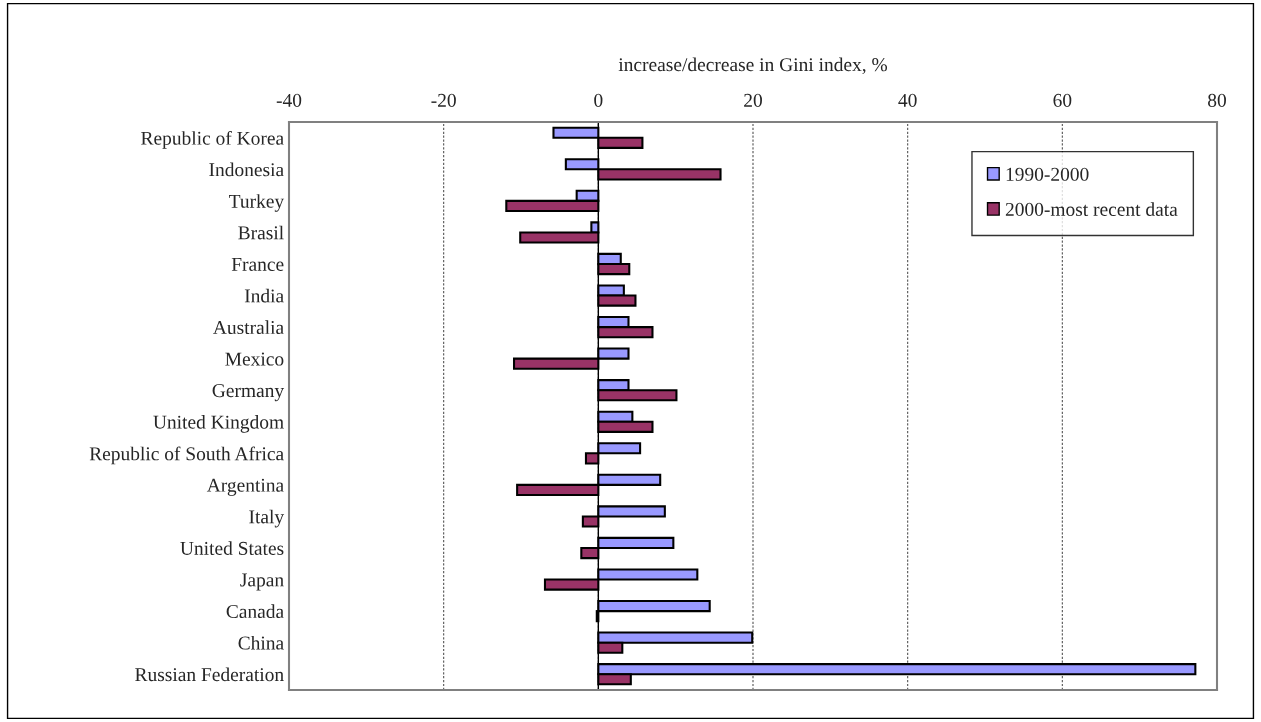 This screenshot has width=1261, height=722. What do you see at coordinates (261, 642) in the screenshot?
I see `y-tick-label: China` at bounding box center [261, 642].